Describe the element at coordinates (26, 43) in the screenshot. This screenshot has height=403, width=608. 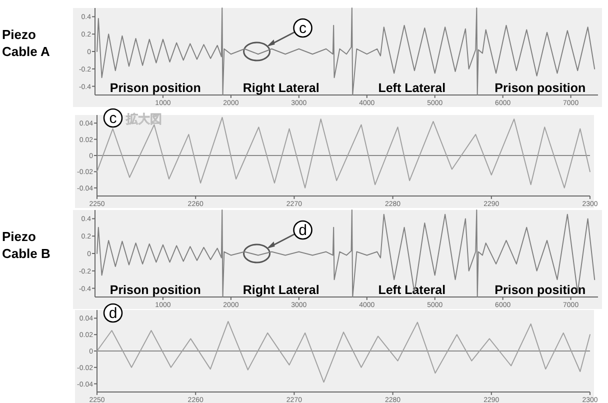
I see `y-axis-title: Piezo Cable A` at that location.